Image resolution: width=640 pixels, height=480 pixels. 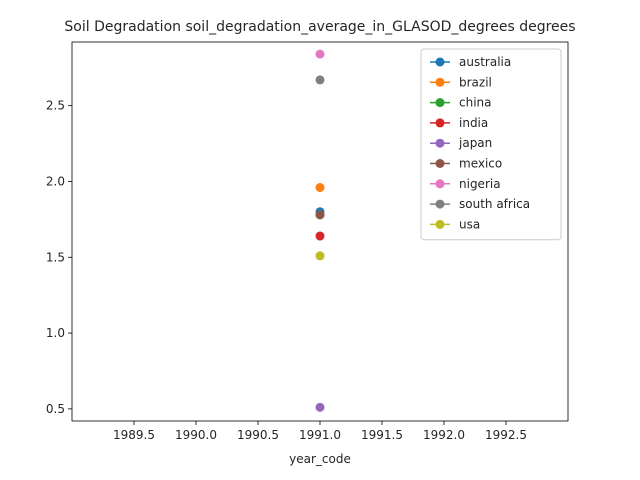 I want to click on legend-entry: brazil, so click(x=461, y=82).